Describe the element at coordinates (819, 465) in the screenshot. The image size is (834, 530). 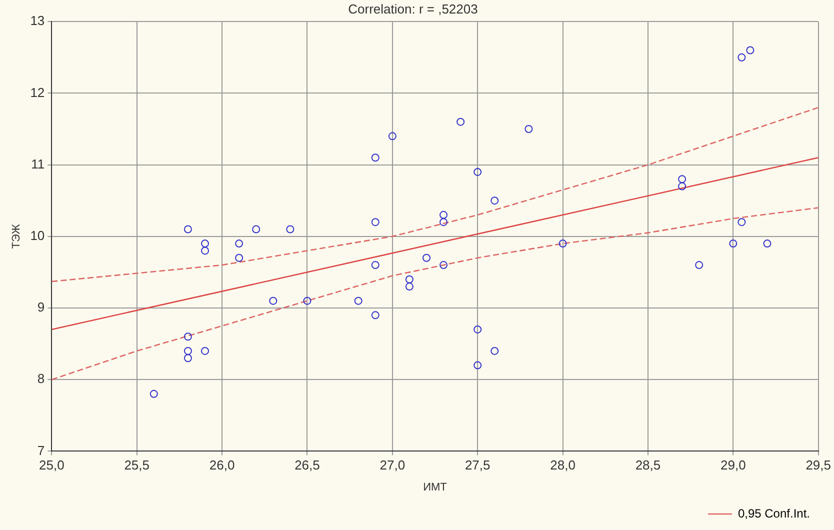
I see `x-tick-label: 29,5` at that location.